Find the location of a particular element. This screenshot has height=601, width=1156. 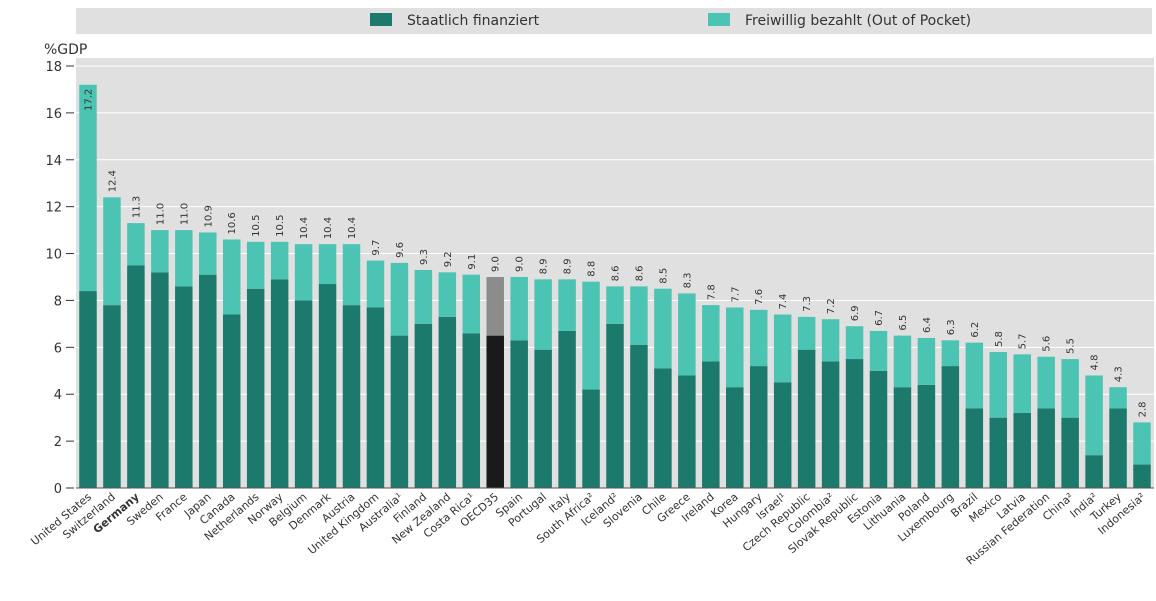

value-label: 6.9 is located at coordinates (855, 313).